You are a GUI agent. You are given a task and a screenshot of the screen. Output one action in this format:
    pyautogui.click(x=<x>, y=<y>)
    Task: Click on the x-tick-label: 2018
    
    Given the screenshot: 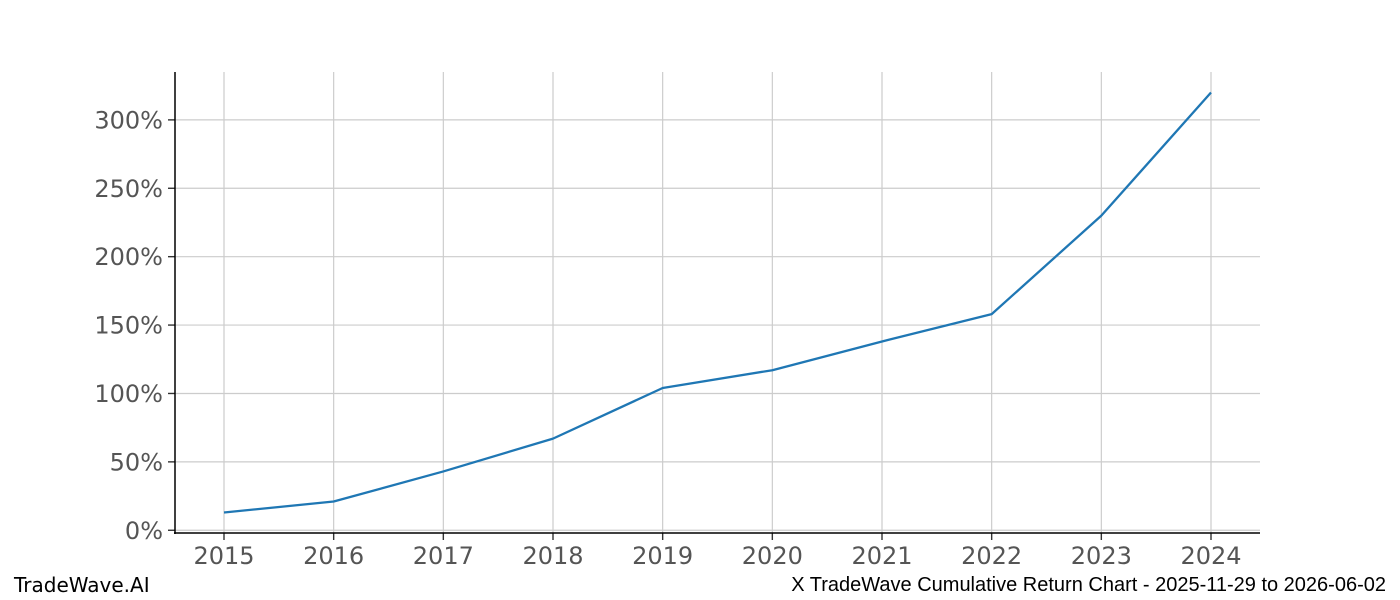 What is the action you would take?
    pyautogui.click(x=552, y=556)
    